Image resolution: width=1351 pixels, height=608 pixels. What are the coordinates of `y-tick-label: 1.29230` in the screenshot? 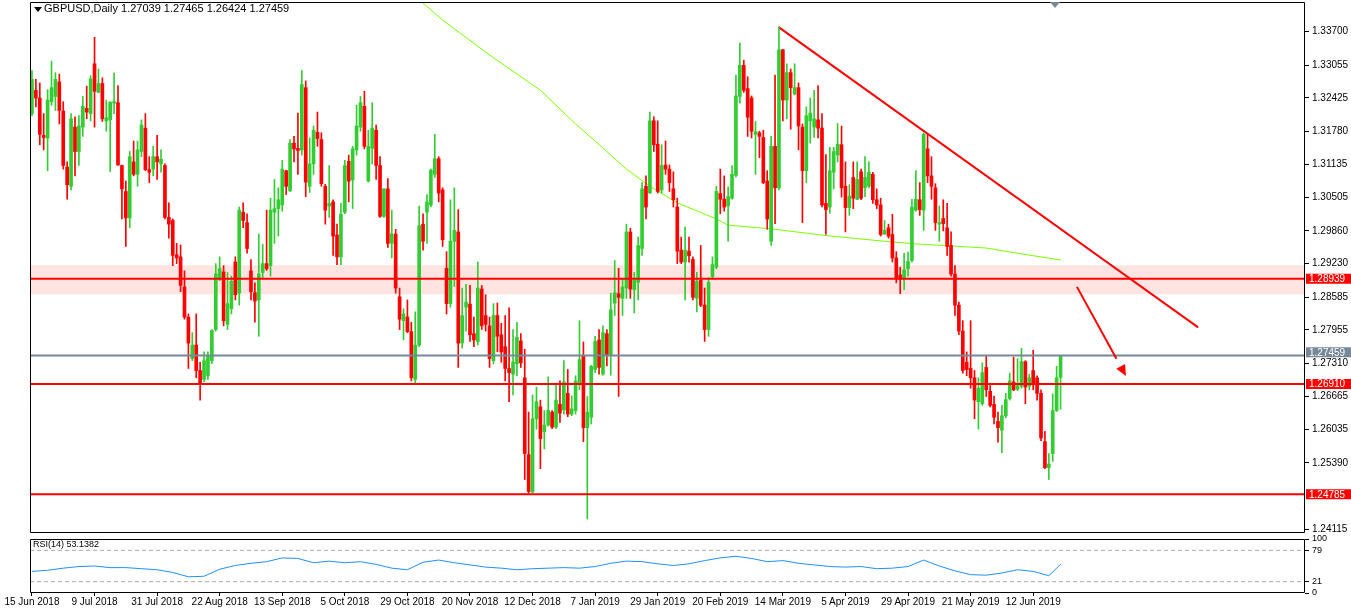 It's located at (1330, 263).